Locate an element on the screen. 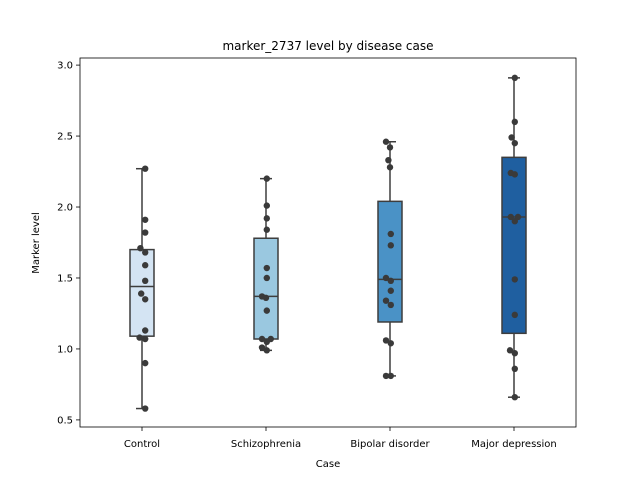 This screenshot has width=640, height=480. x-tick-label: Bipolar disorder is located at coordinates (390, 444).